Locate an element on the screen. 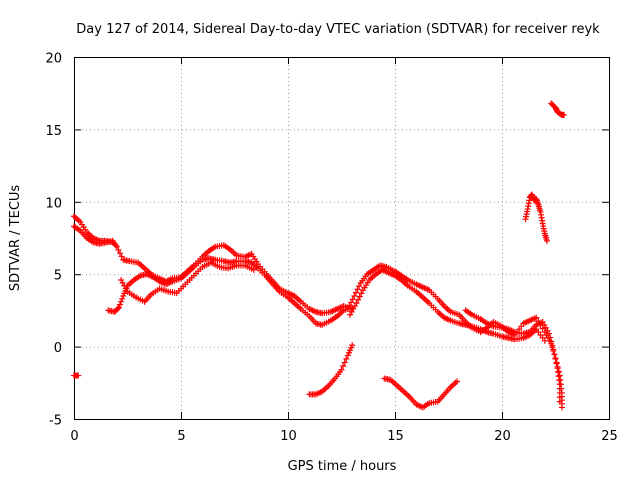 This screenshot has height=480, width=640. y-tick-labels: -5 0 5 10 15 20 is located at coordinates (53, 240).